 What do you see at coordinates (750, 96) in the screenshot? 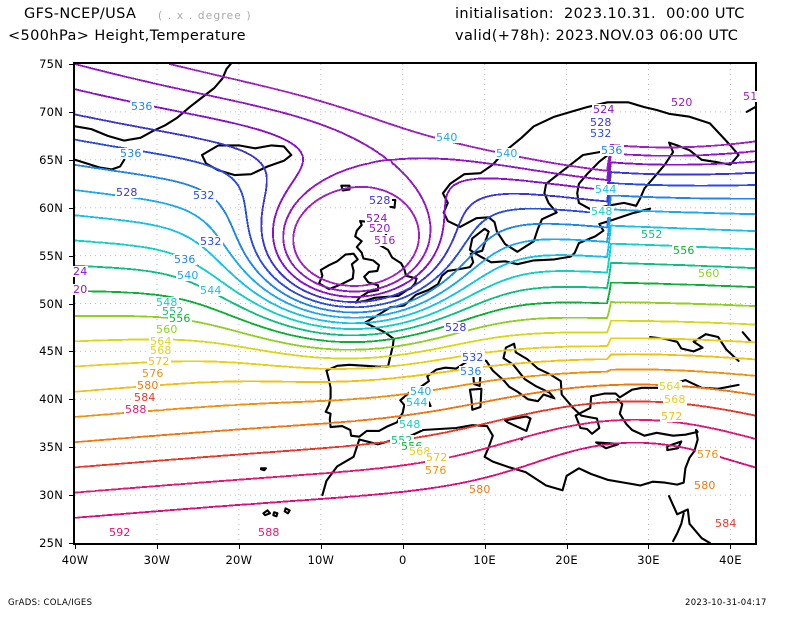
I see `contour-value-label: 51` at bounding box center [750, 96].